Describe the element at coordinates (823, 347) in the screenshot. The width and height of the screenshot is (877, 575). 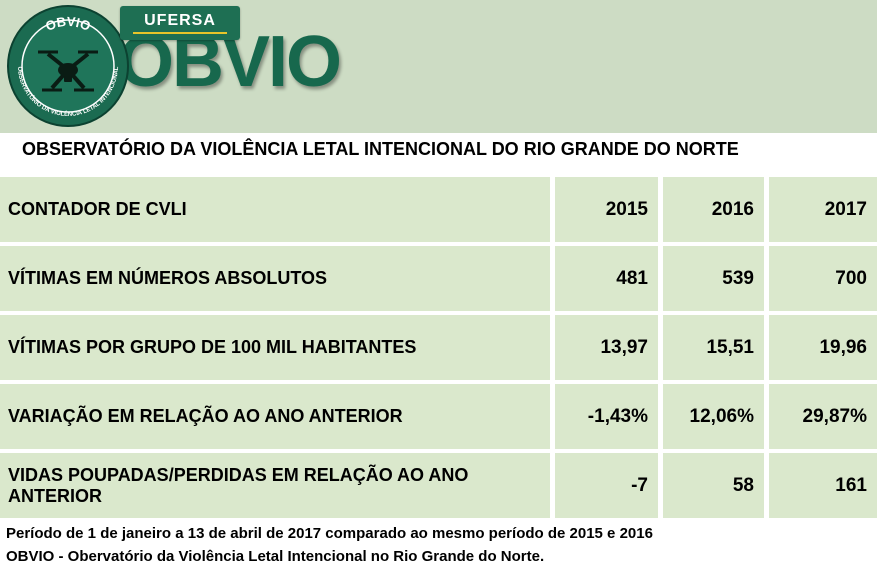
I see `cell-rate-2017: 19,96` at that location.